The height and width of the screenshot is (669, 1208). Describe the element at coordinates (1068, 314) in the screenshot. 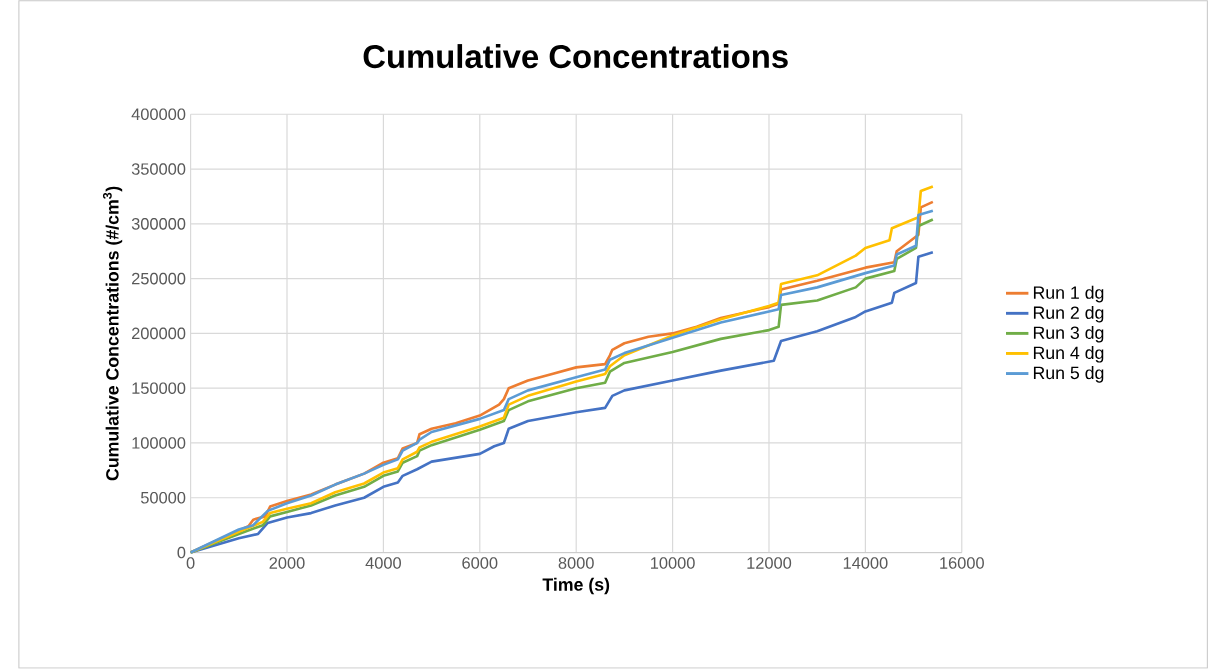

I see `legend-label: Run 2 dg` at that location.